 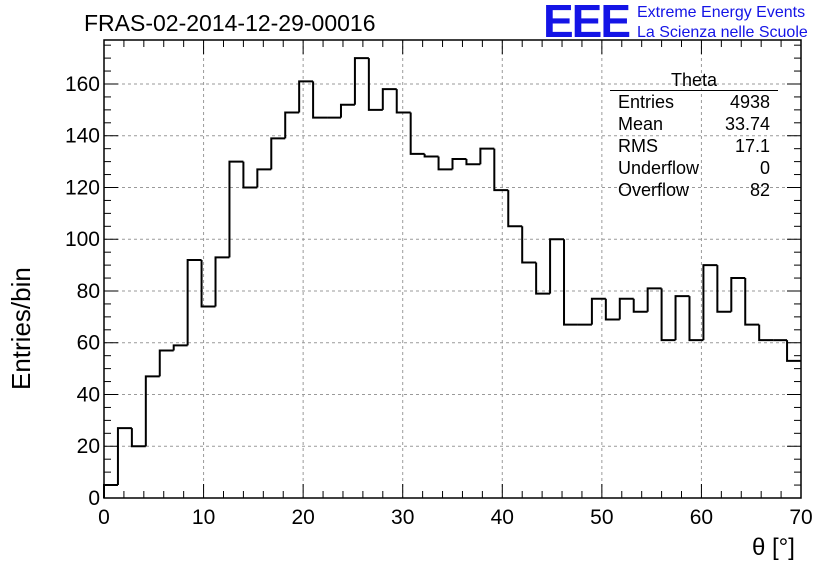 What do you see at coordinates (88, 394) in the screenshot?
I see `y-tick-label: 40` at bounding box center [88, 394].